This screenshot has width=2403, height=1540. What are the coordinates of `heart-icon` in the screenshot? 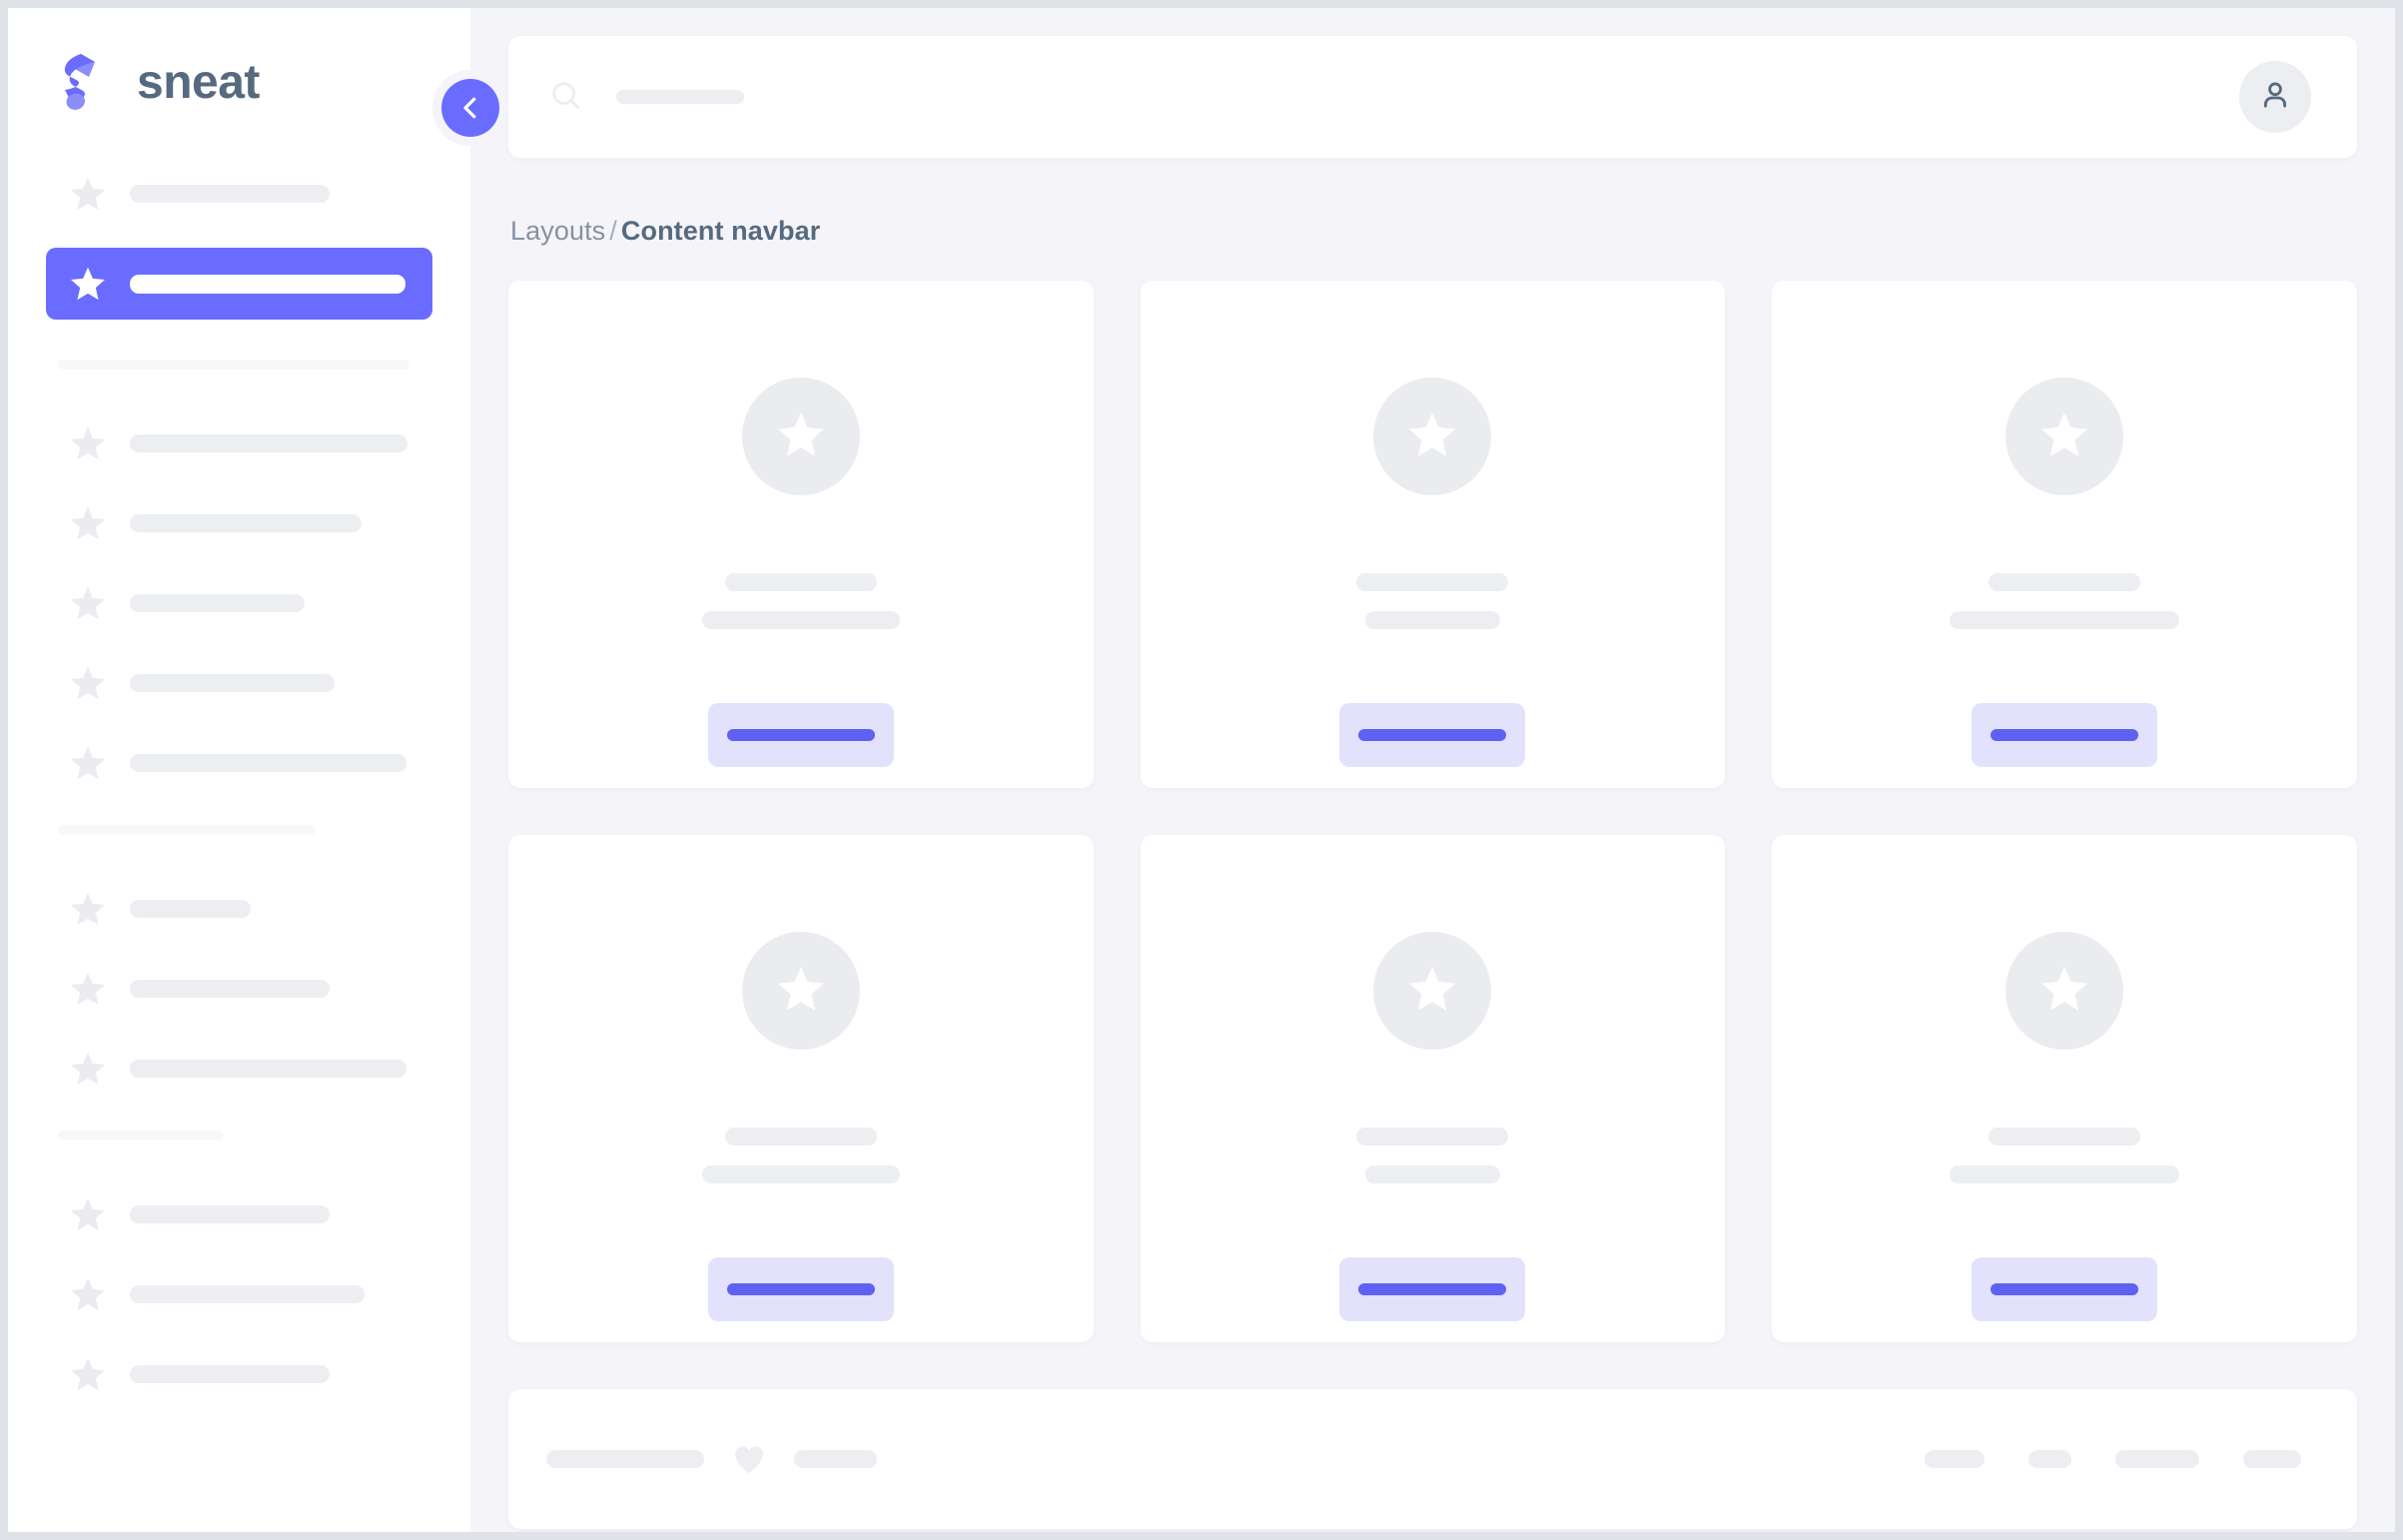 It's located at (749, 1459).